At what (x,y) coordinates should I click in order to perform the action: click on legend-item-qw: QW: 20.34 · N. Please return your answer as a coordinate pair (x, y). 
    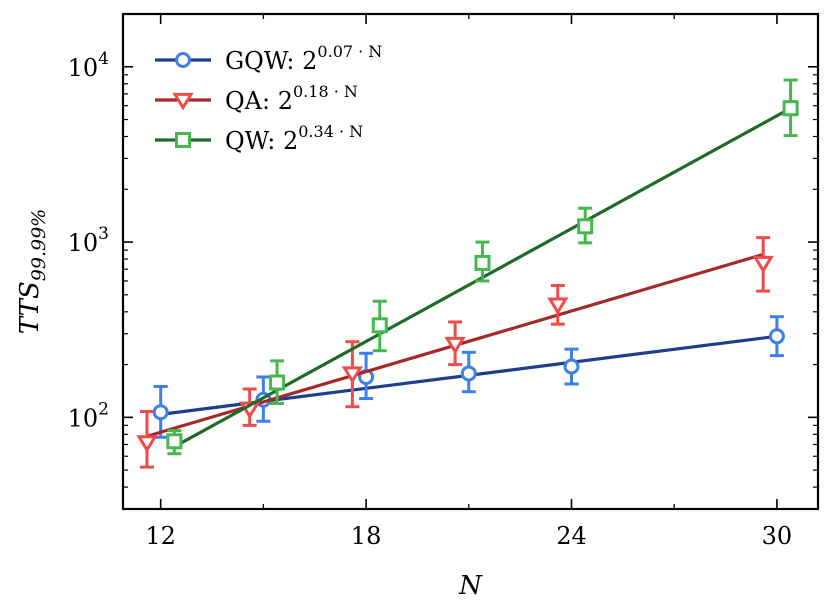
    Looking at the image, I should click on (259, 138).